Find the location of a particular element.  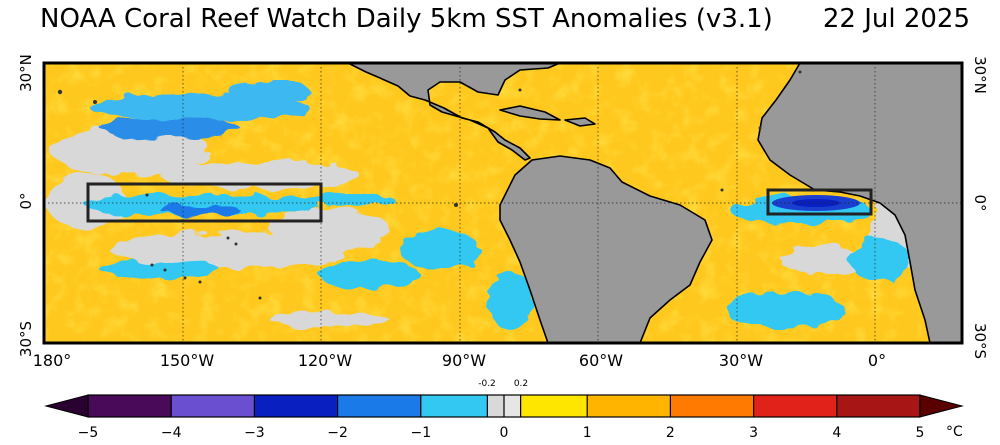

colorbar-small-tick-pos: 0.2 is located at coordinates (521, 384).